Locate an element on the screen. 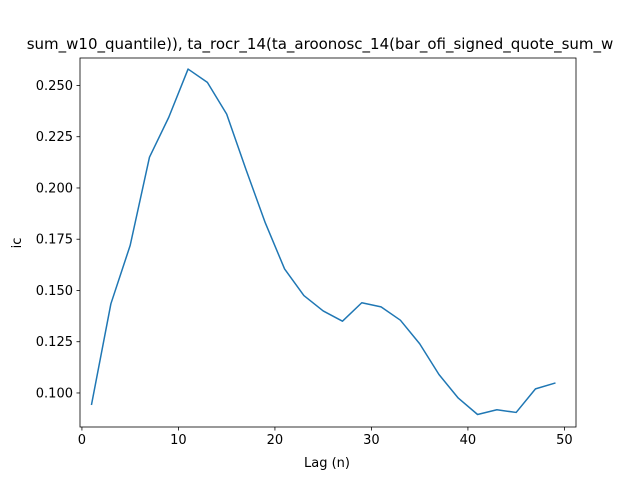  y-tick-label: 0.175 is located at coordinates (54, 240).